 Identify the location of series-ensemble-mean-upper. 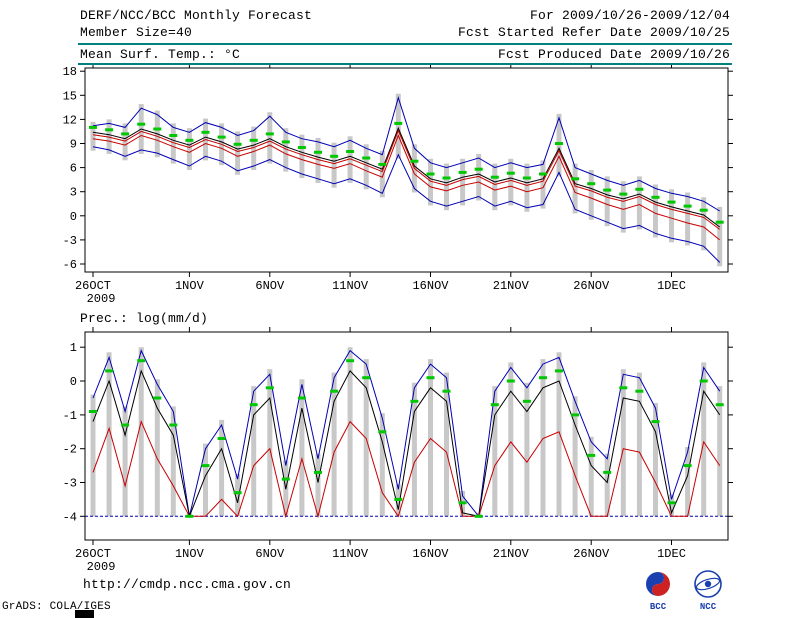
(406, 179).